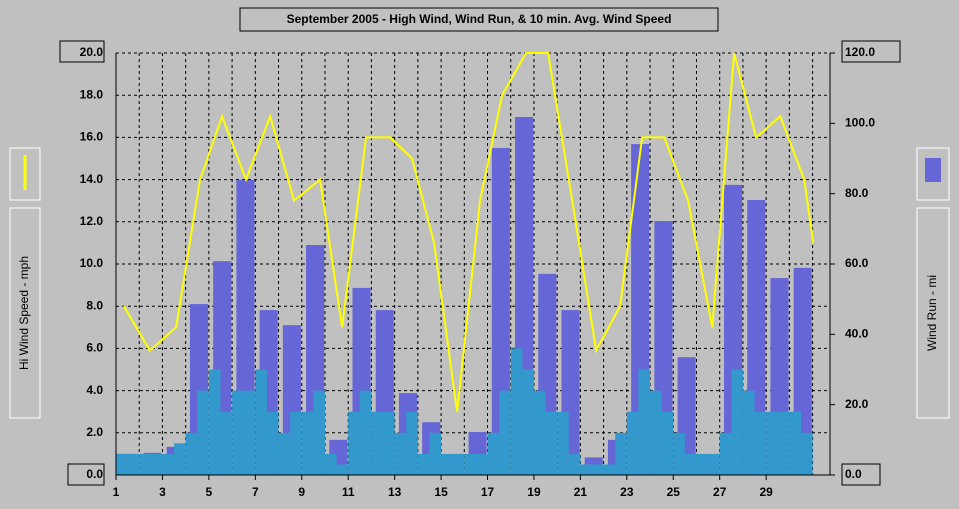 Image resolution: width=959 pixels, height=509 pixels. Describe the element at coordinates (116, 492) in the screenshot. I see `x-tick-label: 1` at that location.